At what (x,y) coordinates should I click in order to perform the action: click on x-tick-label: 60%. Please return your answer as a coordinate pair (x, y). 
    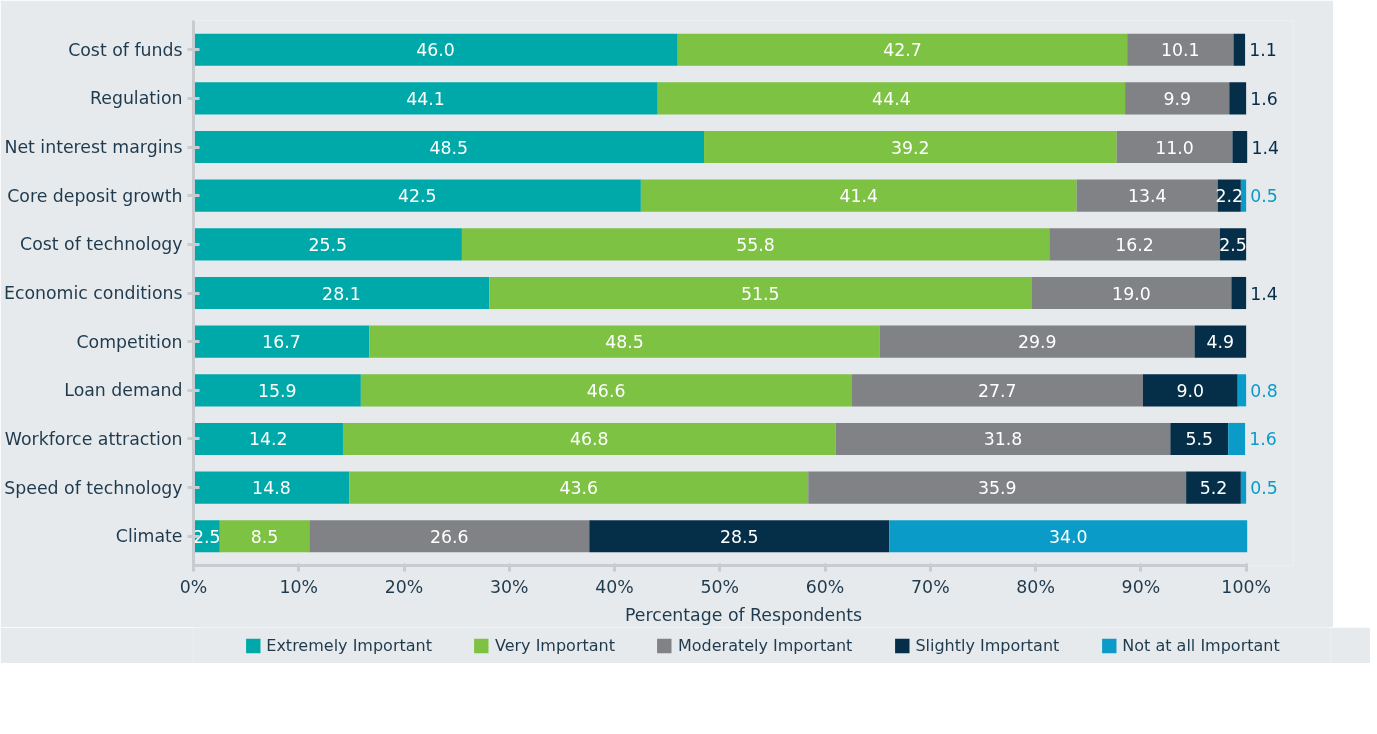
    Looking at the image, I should click on (825, 586).